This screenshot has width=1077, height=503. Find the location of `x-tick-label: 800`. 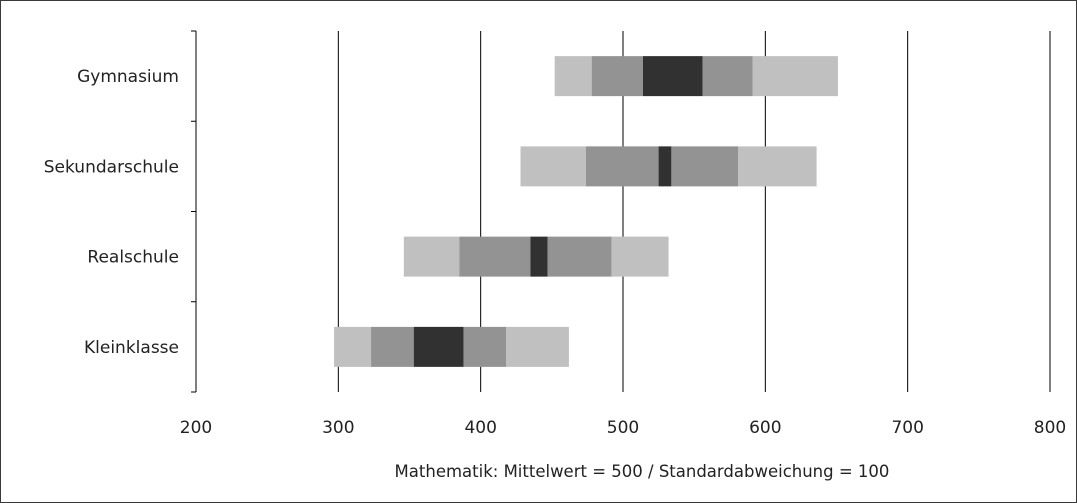

x-tick-label: 800 is located at coordinates (1050, 428).